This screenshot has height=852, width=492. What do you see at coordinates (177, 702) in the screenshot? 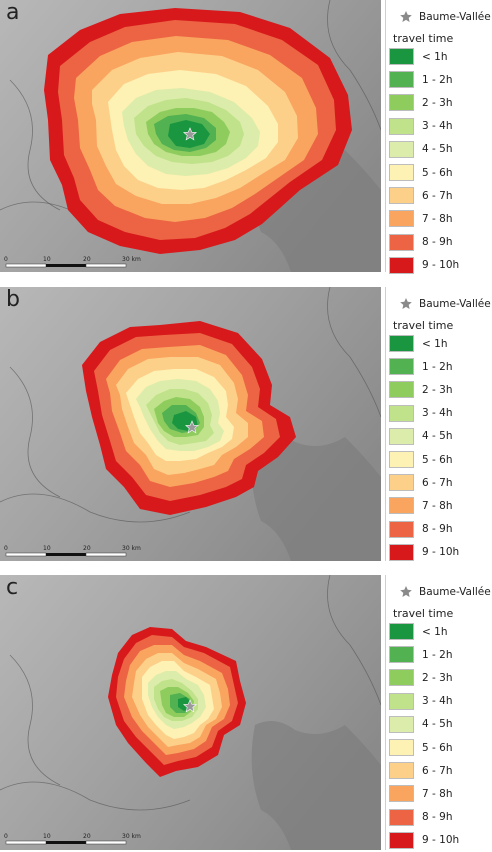
I see `isochrone-bands` at bounding box center [177, 702].